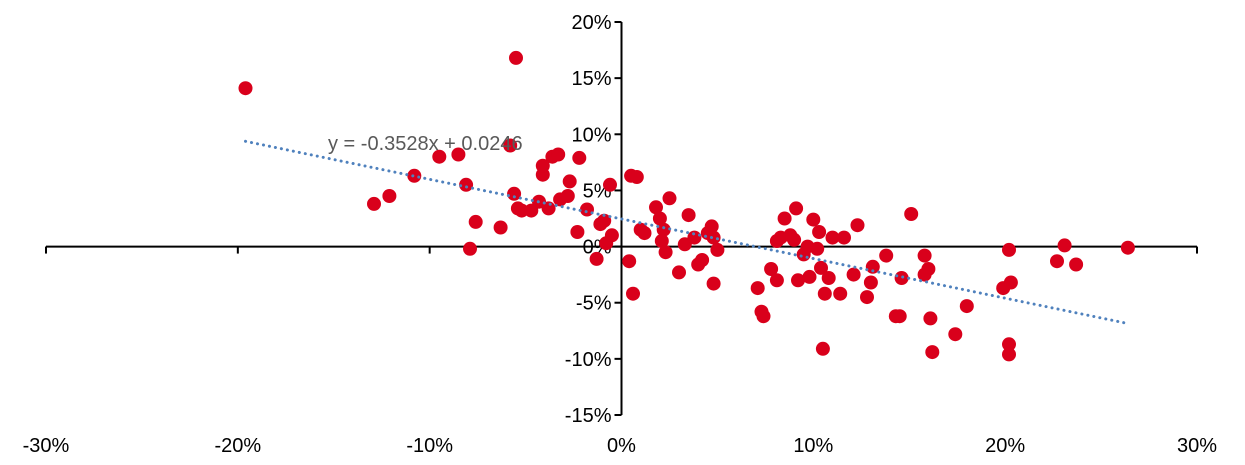 The height and width of the screenshot is (465, 1245). Describe the element at coordinates (591, 23) in the screenshot. I see `y-tick-label: 20%` at that location.